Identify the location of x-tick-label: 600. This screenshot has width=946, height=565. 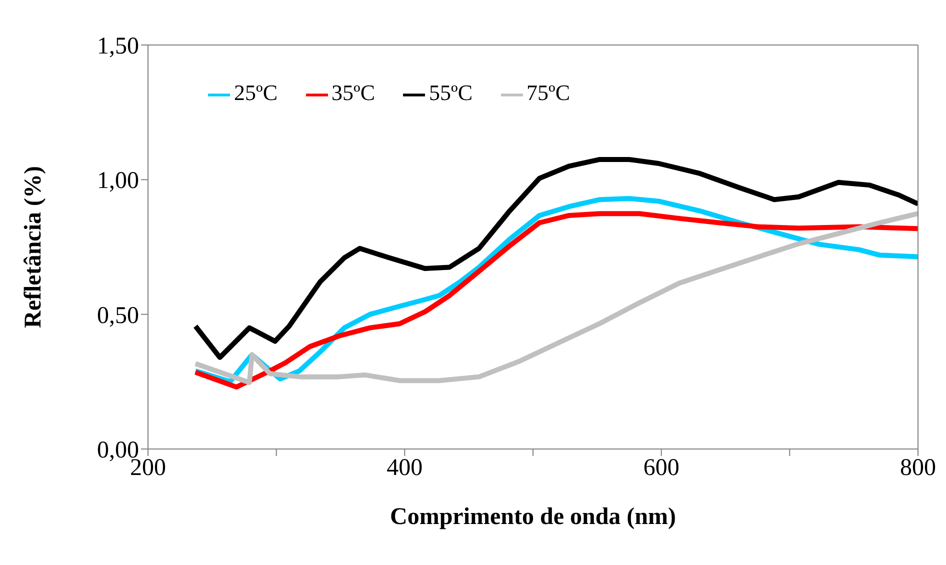
(661, 468).